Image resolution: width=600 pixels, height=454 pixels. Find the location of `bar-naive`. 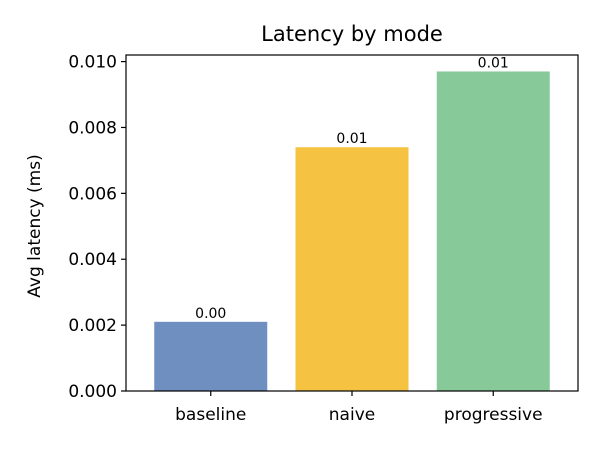

bar-naive is located at coordinates (352, 269).